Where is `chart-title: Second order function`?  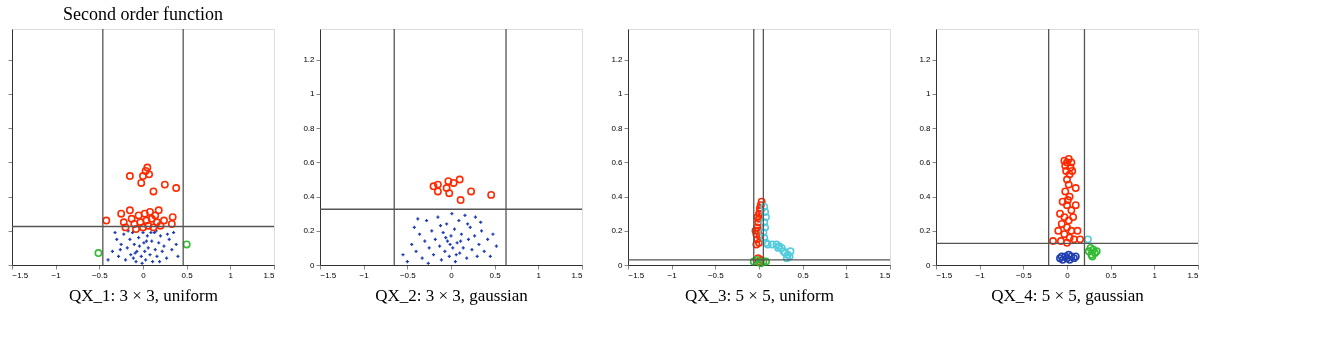 chart-title: Second order function is located at coordinates (143, 14).